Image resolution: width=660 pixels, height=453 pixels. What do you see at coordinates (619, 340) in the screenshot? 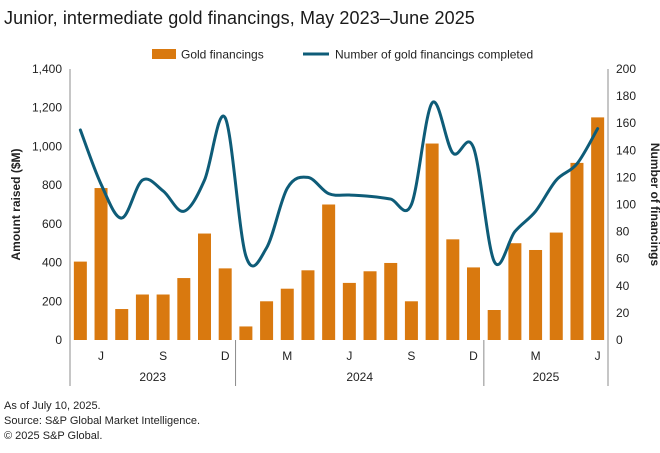
I see `right-tick-label: 0` at bounding box center [619, 340].